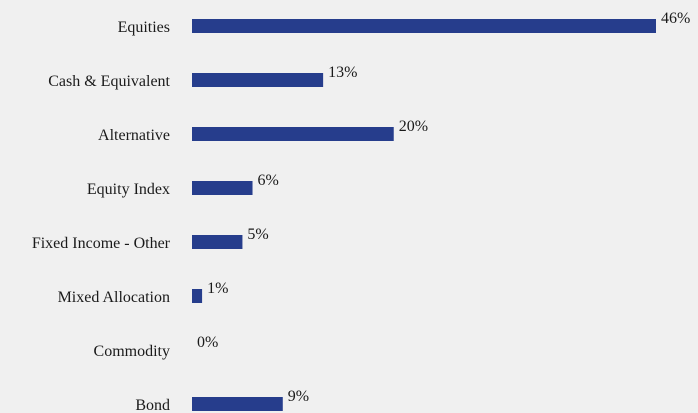 The image size is (698, 413). I want to click on category-label-equities: Equities, so click(144, 27).